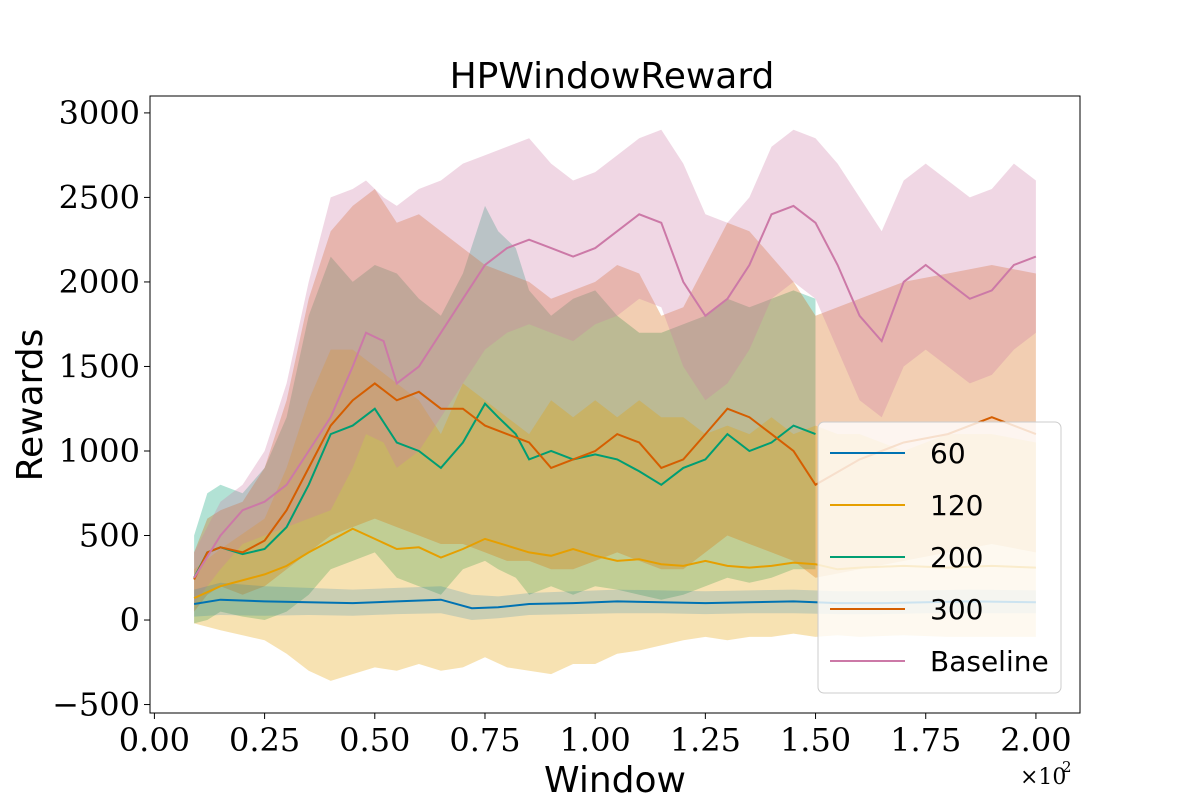  I want to click on x-offset-exponent: 2, so click(1067, 767).